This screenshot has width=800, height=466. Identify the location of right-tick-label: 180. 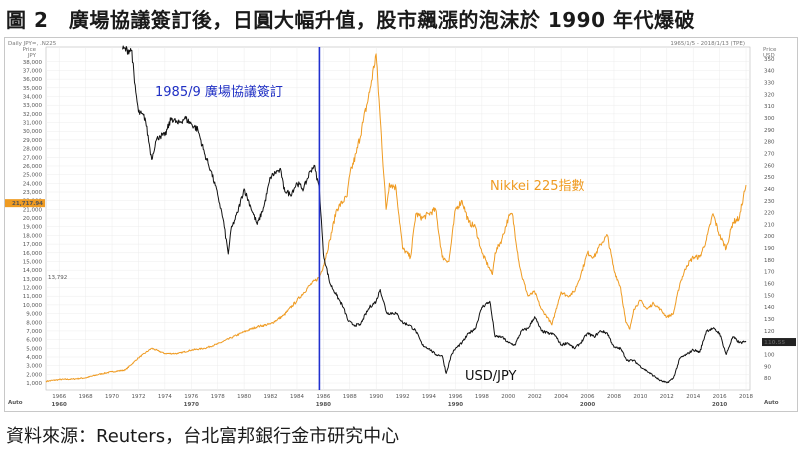
(769, 261).